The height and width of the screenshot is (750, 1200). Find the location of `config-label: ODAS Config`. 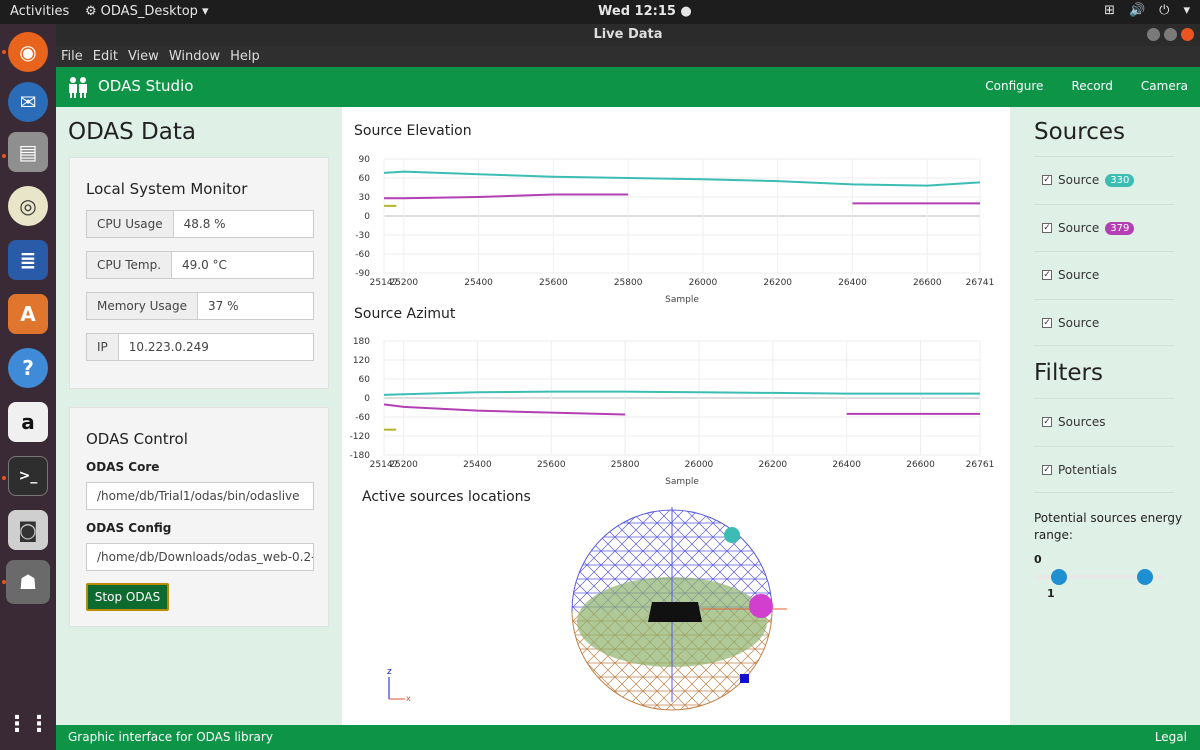

config-label: ODAS Config is located at coordinates (129, 528).